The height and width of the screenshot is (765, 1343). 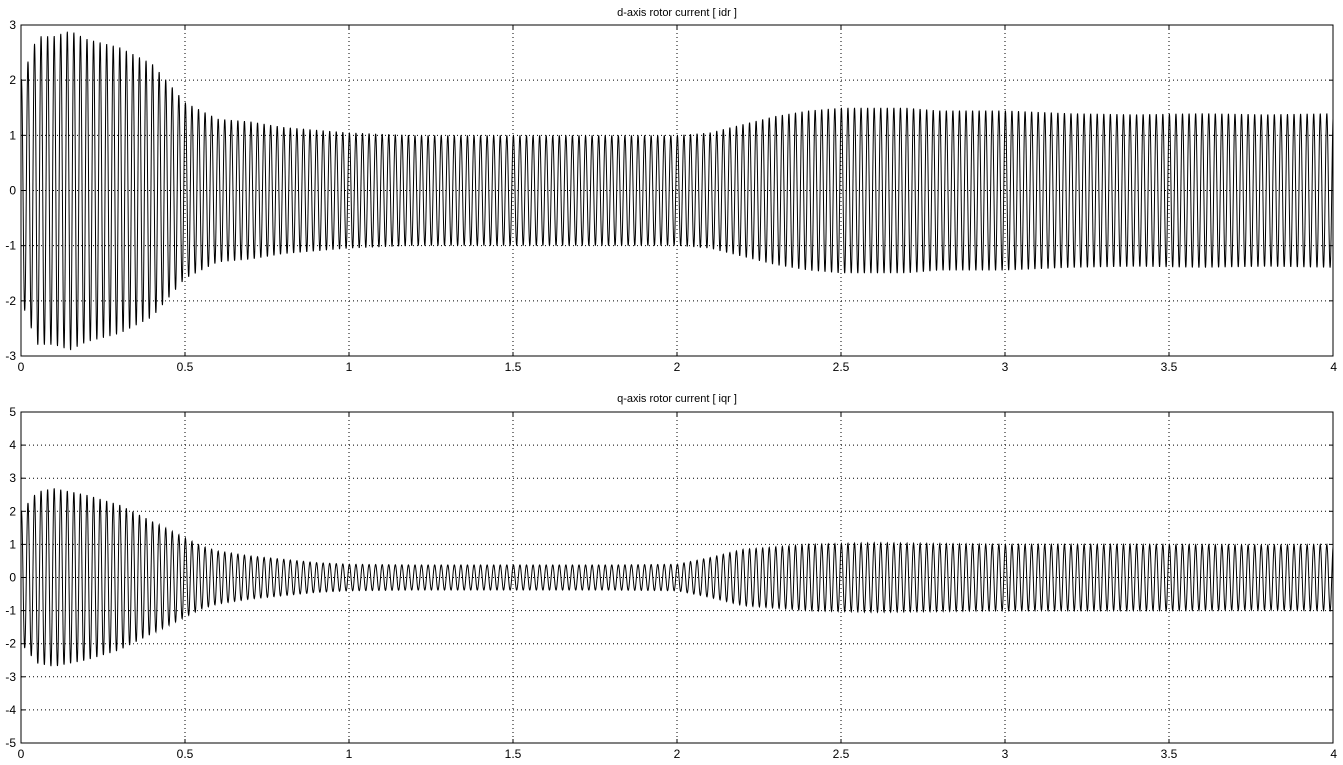 What do you see at coordinates (841, 754) in the screenshot?
I see `x-tick-label-iqr: 2.5` at bounding box center [841, 754].